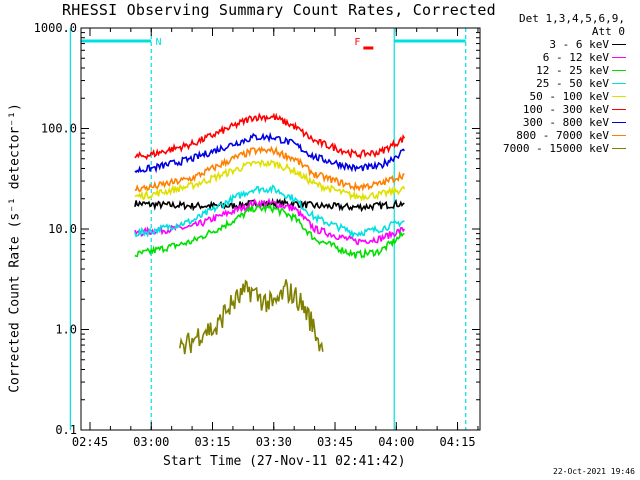  I want to click on x-tick-label: 03:00, so click(151, 442).